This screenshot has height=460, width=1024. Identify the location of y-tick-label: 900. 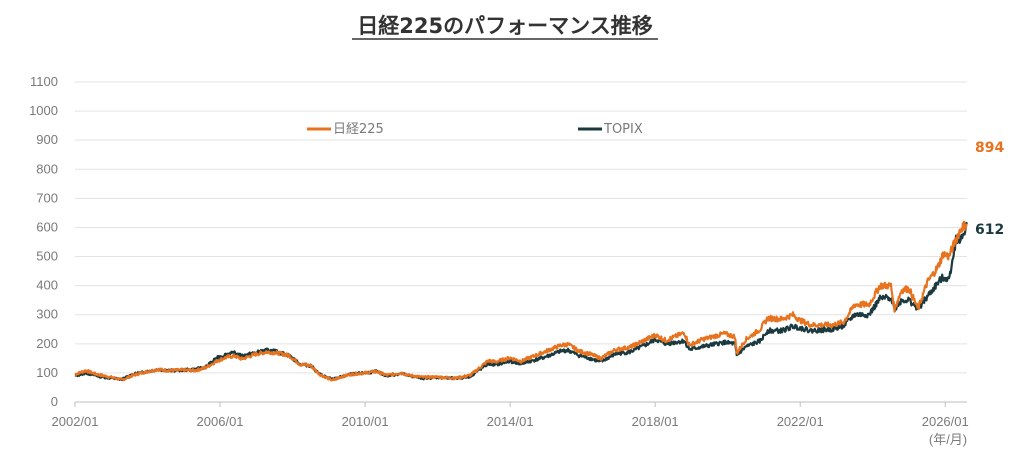
(47, 139).